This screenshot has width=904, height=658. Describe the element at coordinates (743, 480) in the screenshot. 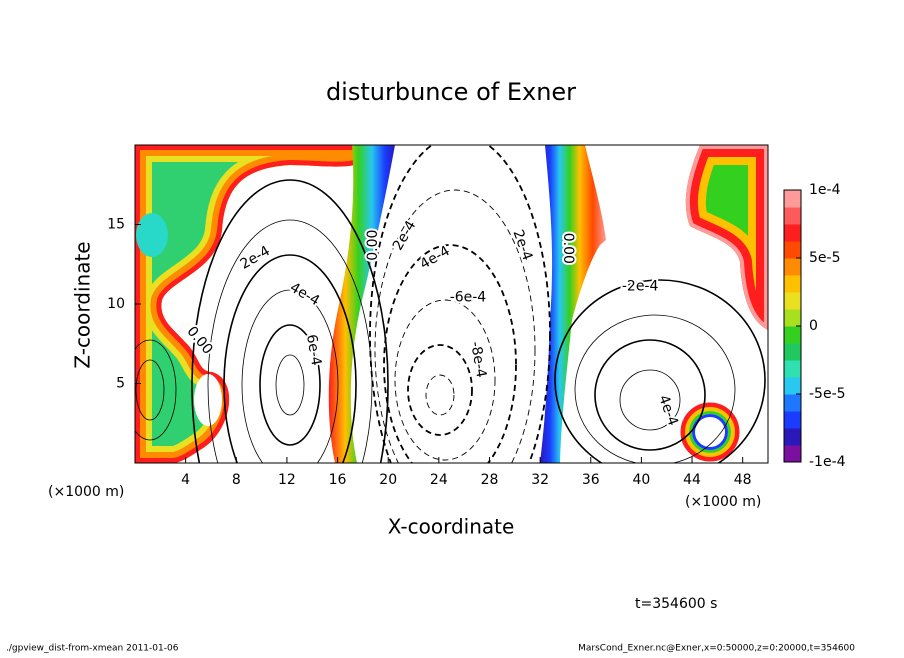

I see `x-tick-label: 48` at that location.